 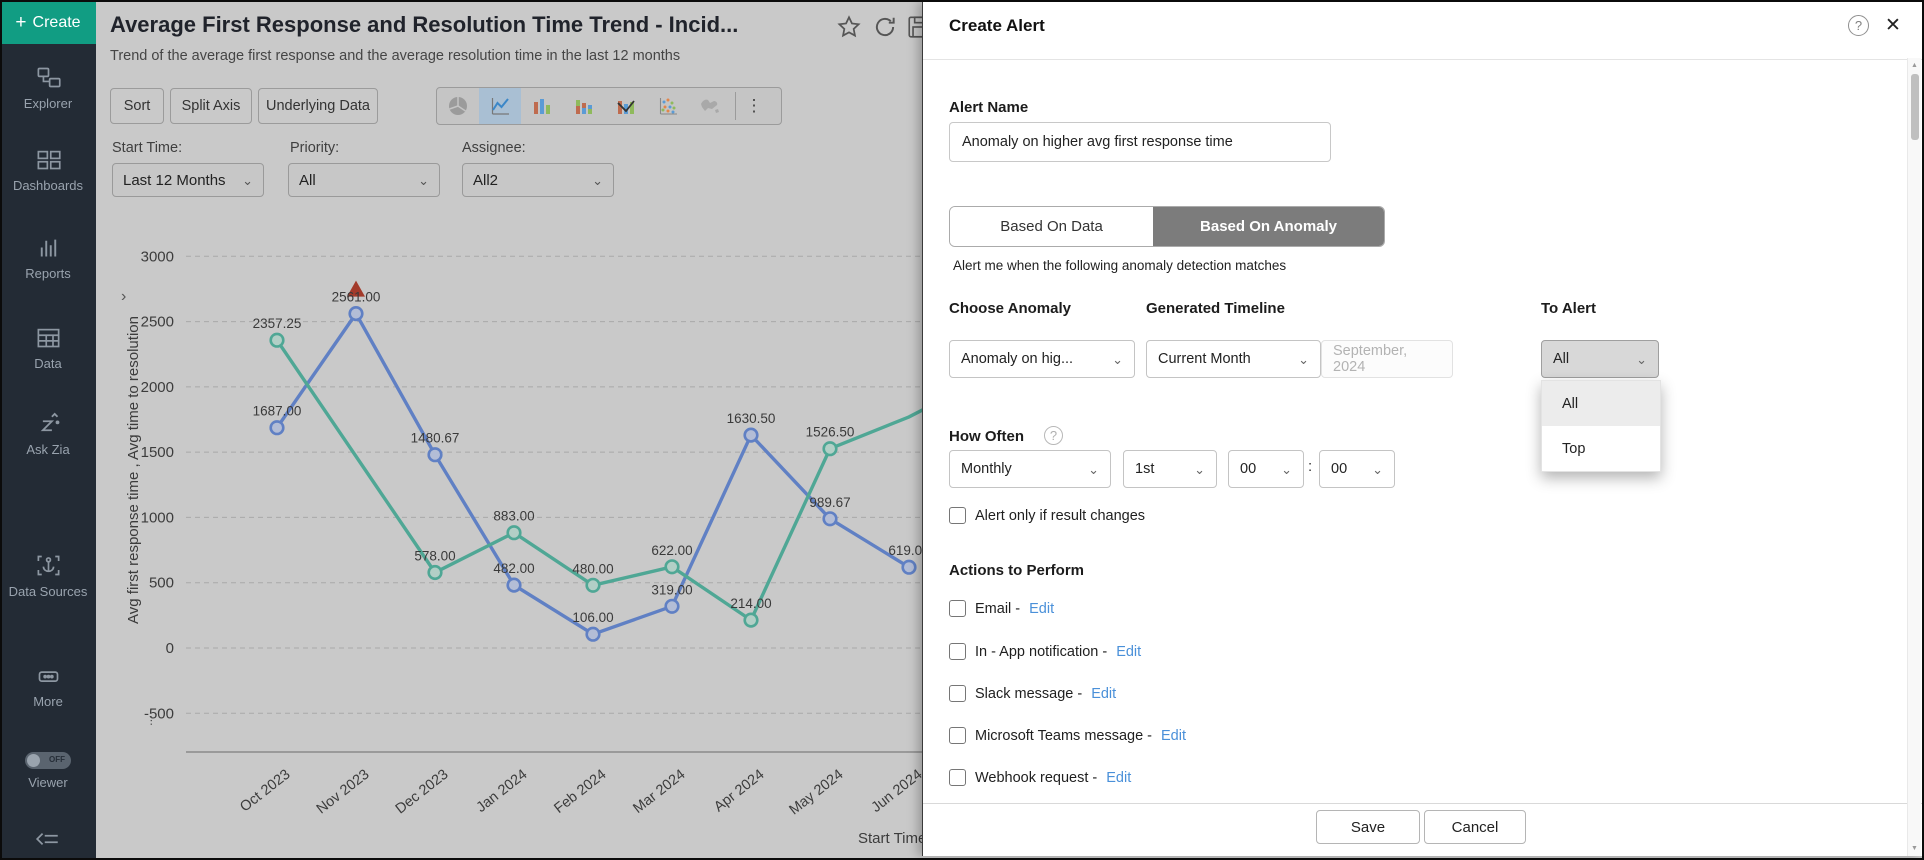 I want to click on sidebar-item-data: Data, so click(x=48, y=348).